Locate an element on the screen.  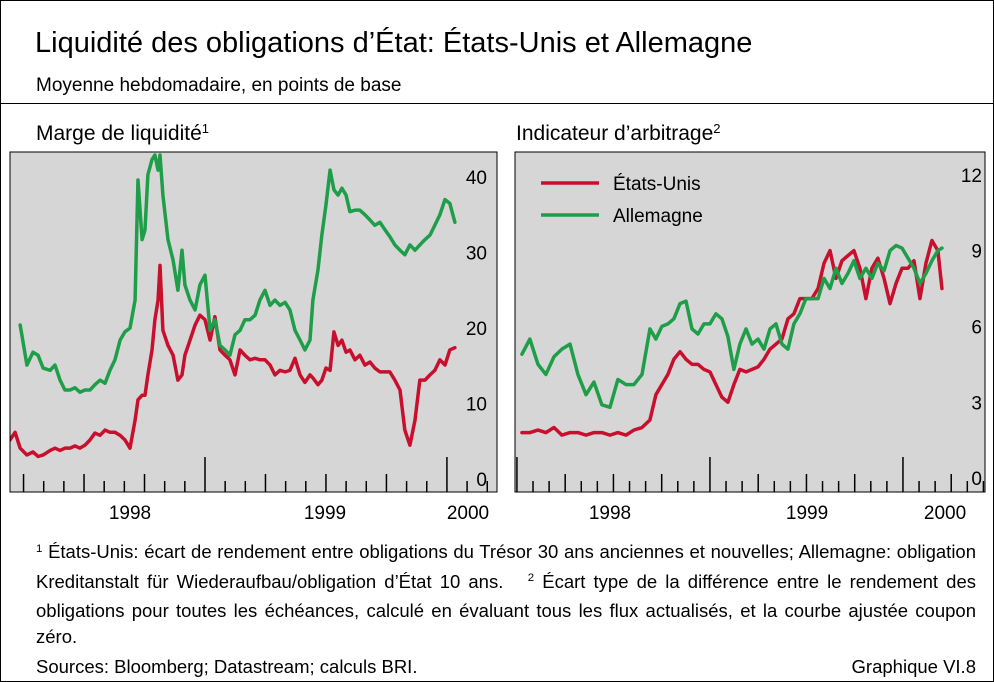
figure-subtitle: Moyenne hebdomadaire, en points de base is located at coordinates (219, 85).